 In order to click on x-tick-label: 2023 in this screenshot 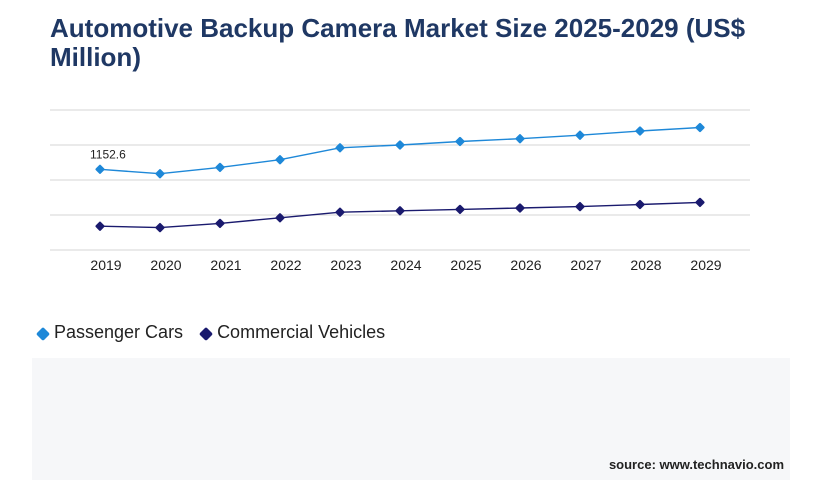, I will do `click(345, 265)`.